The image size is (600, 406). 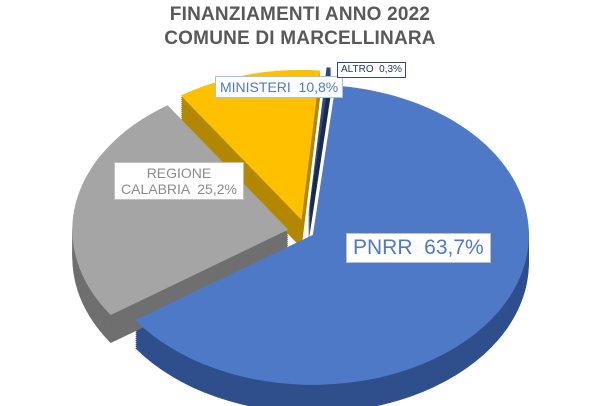 What do you see at coordinates (250, 144) in the screenshot?
I see `slice-ministeri` at bounding box center [250, 144].